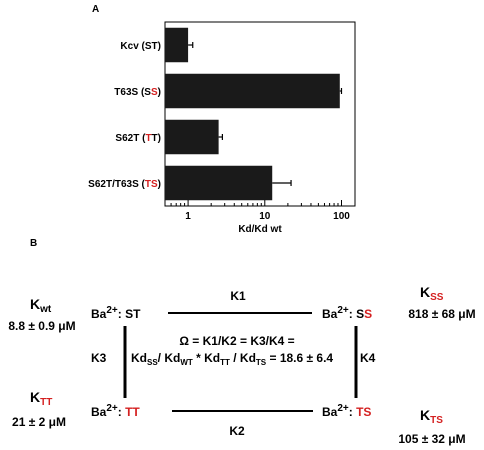 The image size is (484, 450). I want to click on k-ts-value: 105 ± 32 μM, so click(431, 439).